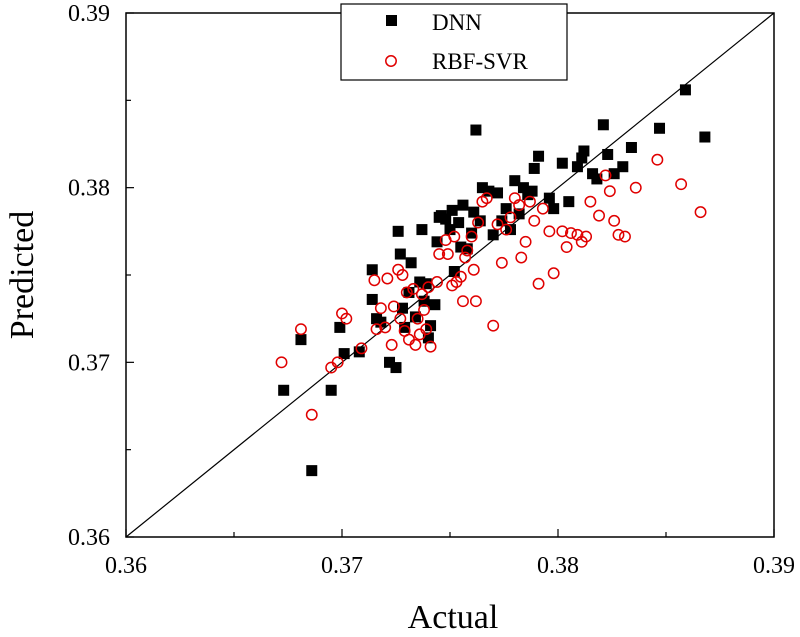 The image size is (800, 637). What do you see at coordinates (558, 566) in the screenshot?
I see `x-tick-label: 0.38` at bounding box center [558, 566].